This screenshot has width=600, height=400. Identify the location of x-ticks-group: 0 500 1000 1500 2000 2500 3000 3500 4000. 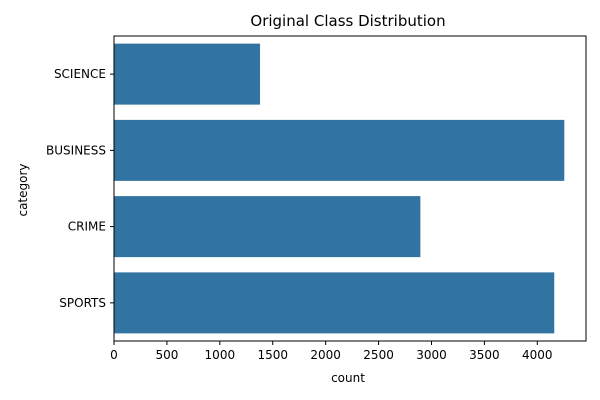
(331, 351).